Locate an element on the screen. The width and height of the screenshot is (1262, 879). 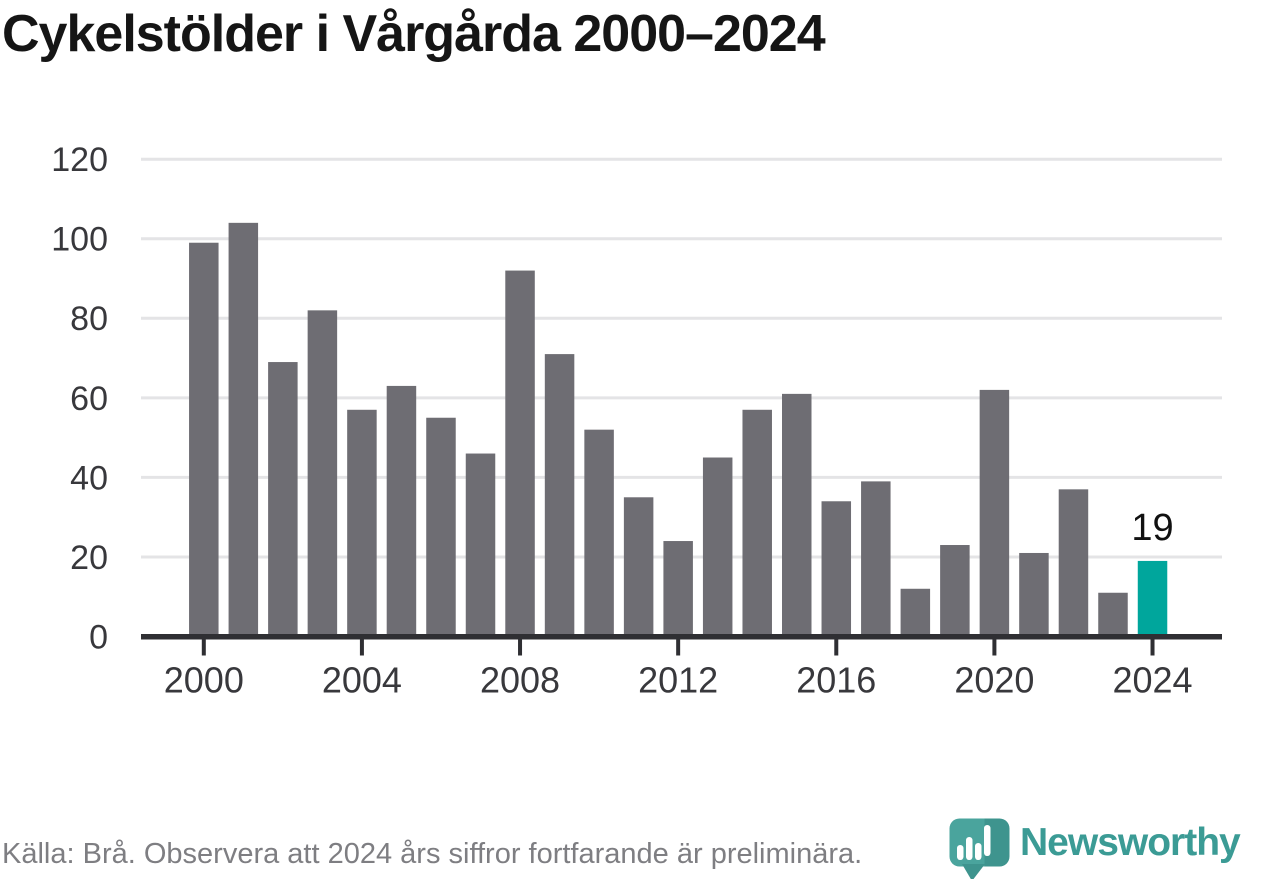
bar-2001 is located at coordinates (243, 429).